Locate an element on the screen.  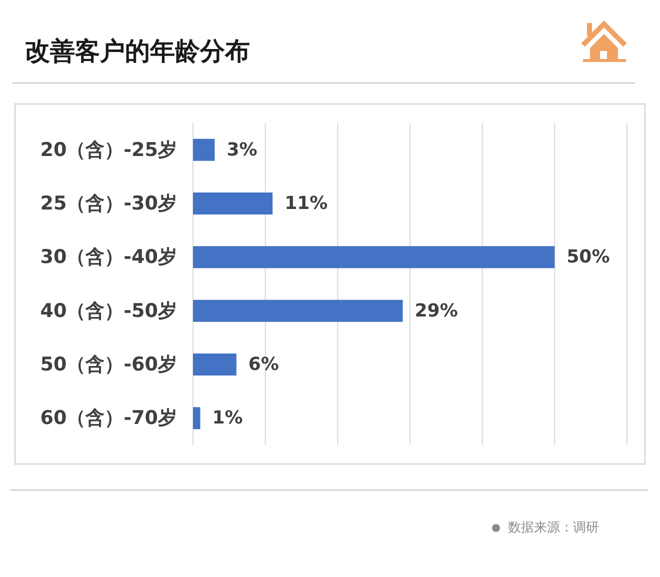
data-label: 29% is located at coordinates (436, 311).